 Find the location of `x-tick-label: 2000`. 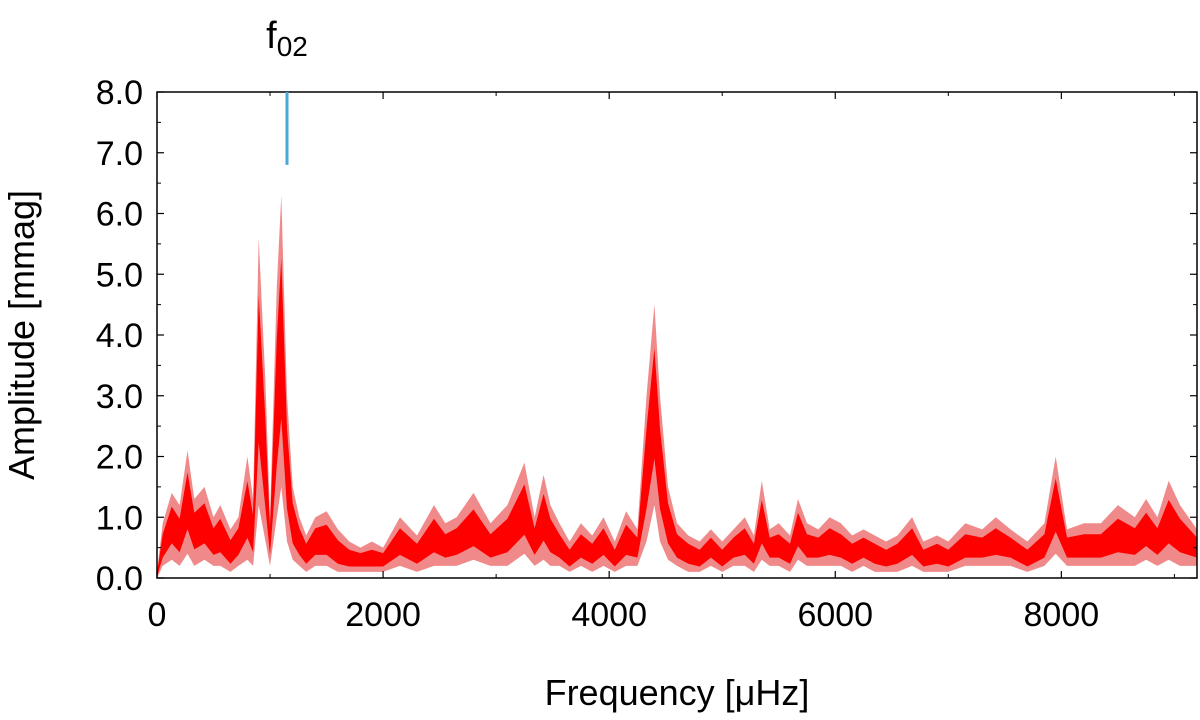

x-tick-label: 2000 is located at coordinates (383, 615).